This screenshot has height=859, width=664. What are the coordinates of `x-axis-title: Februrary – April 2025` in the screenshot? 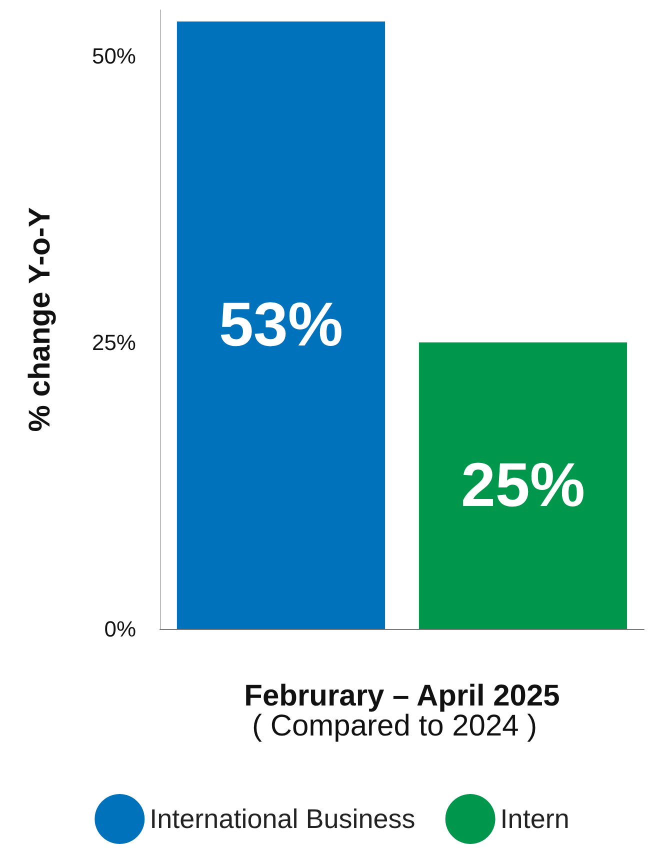 It's located at (402, 696).